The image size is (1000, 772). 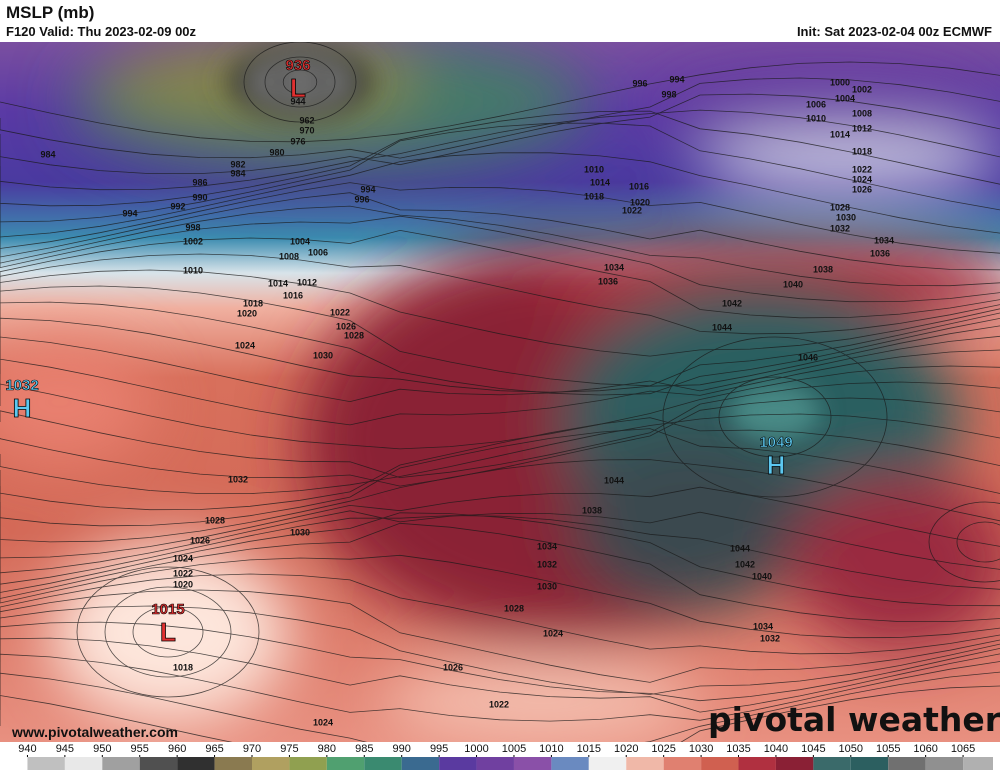 What do you see at coordinates (925, 749) in the screenshot?
I see `colorbar-label: 1060` at bounding box center [925, 749].